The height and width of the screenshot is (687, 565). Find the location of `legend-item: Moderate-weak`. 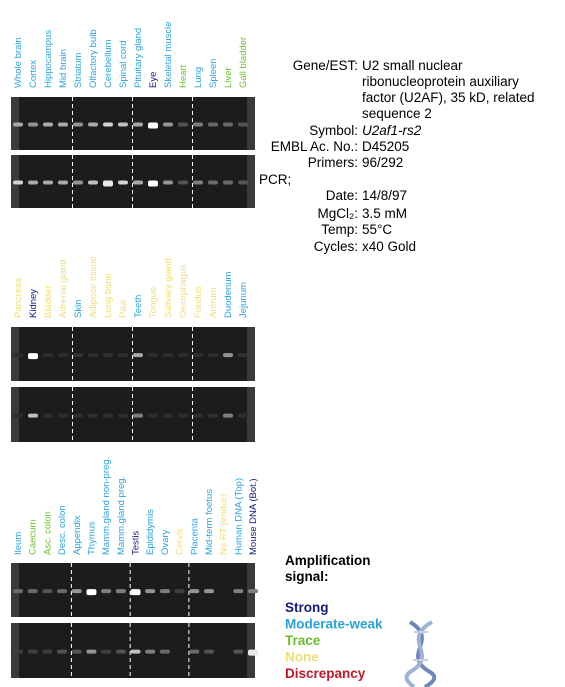

legend-item: Moderate-weak is located at coordinates (334, 624).